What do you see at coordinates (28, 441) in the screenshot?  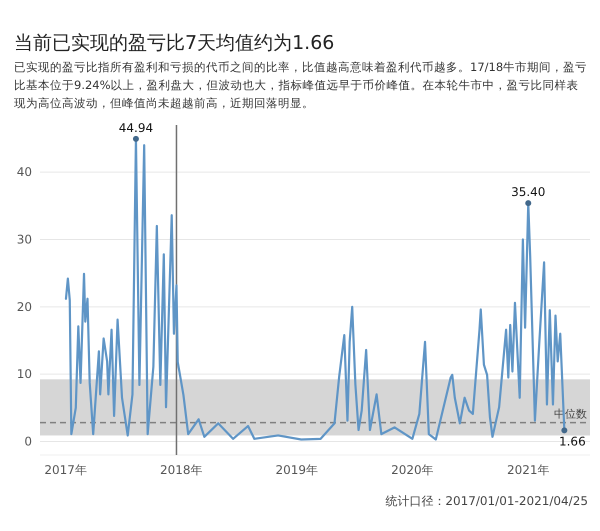 I see `y-tick-label: 0` at bounding box center [28, 441].